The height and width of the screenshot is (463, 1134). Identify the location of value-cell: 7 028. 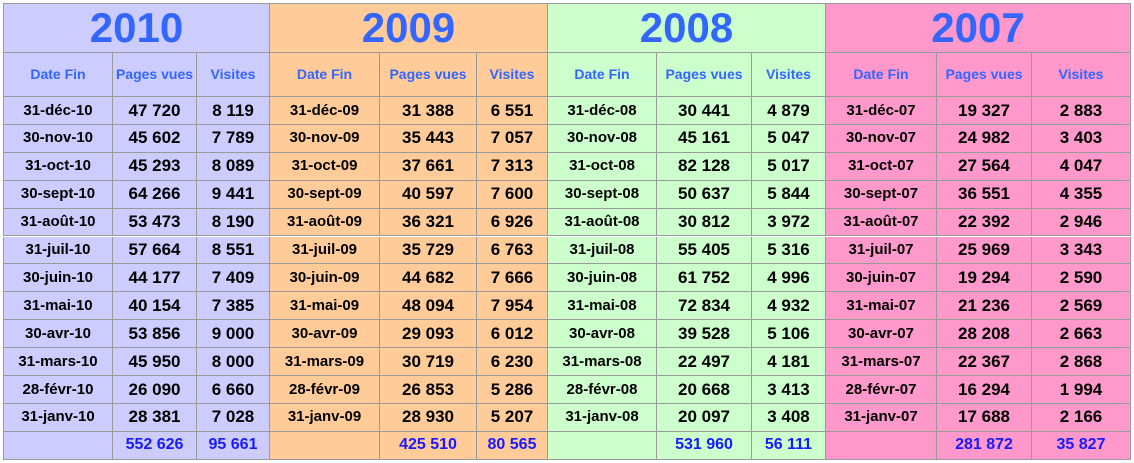
(233, 417).